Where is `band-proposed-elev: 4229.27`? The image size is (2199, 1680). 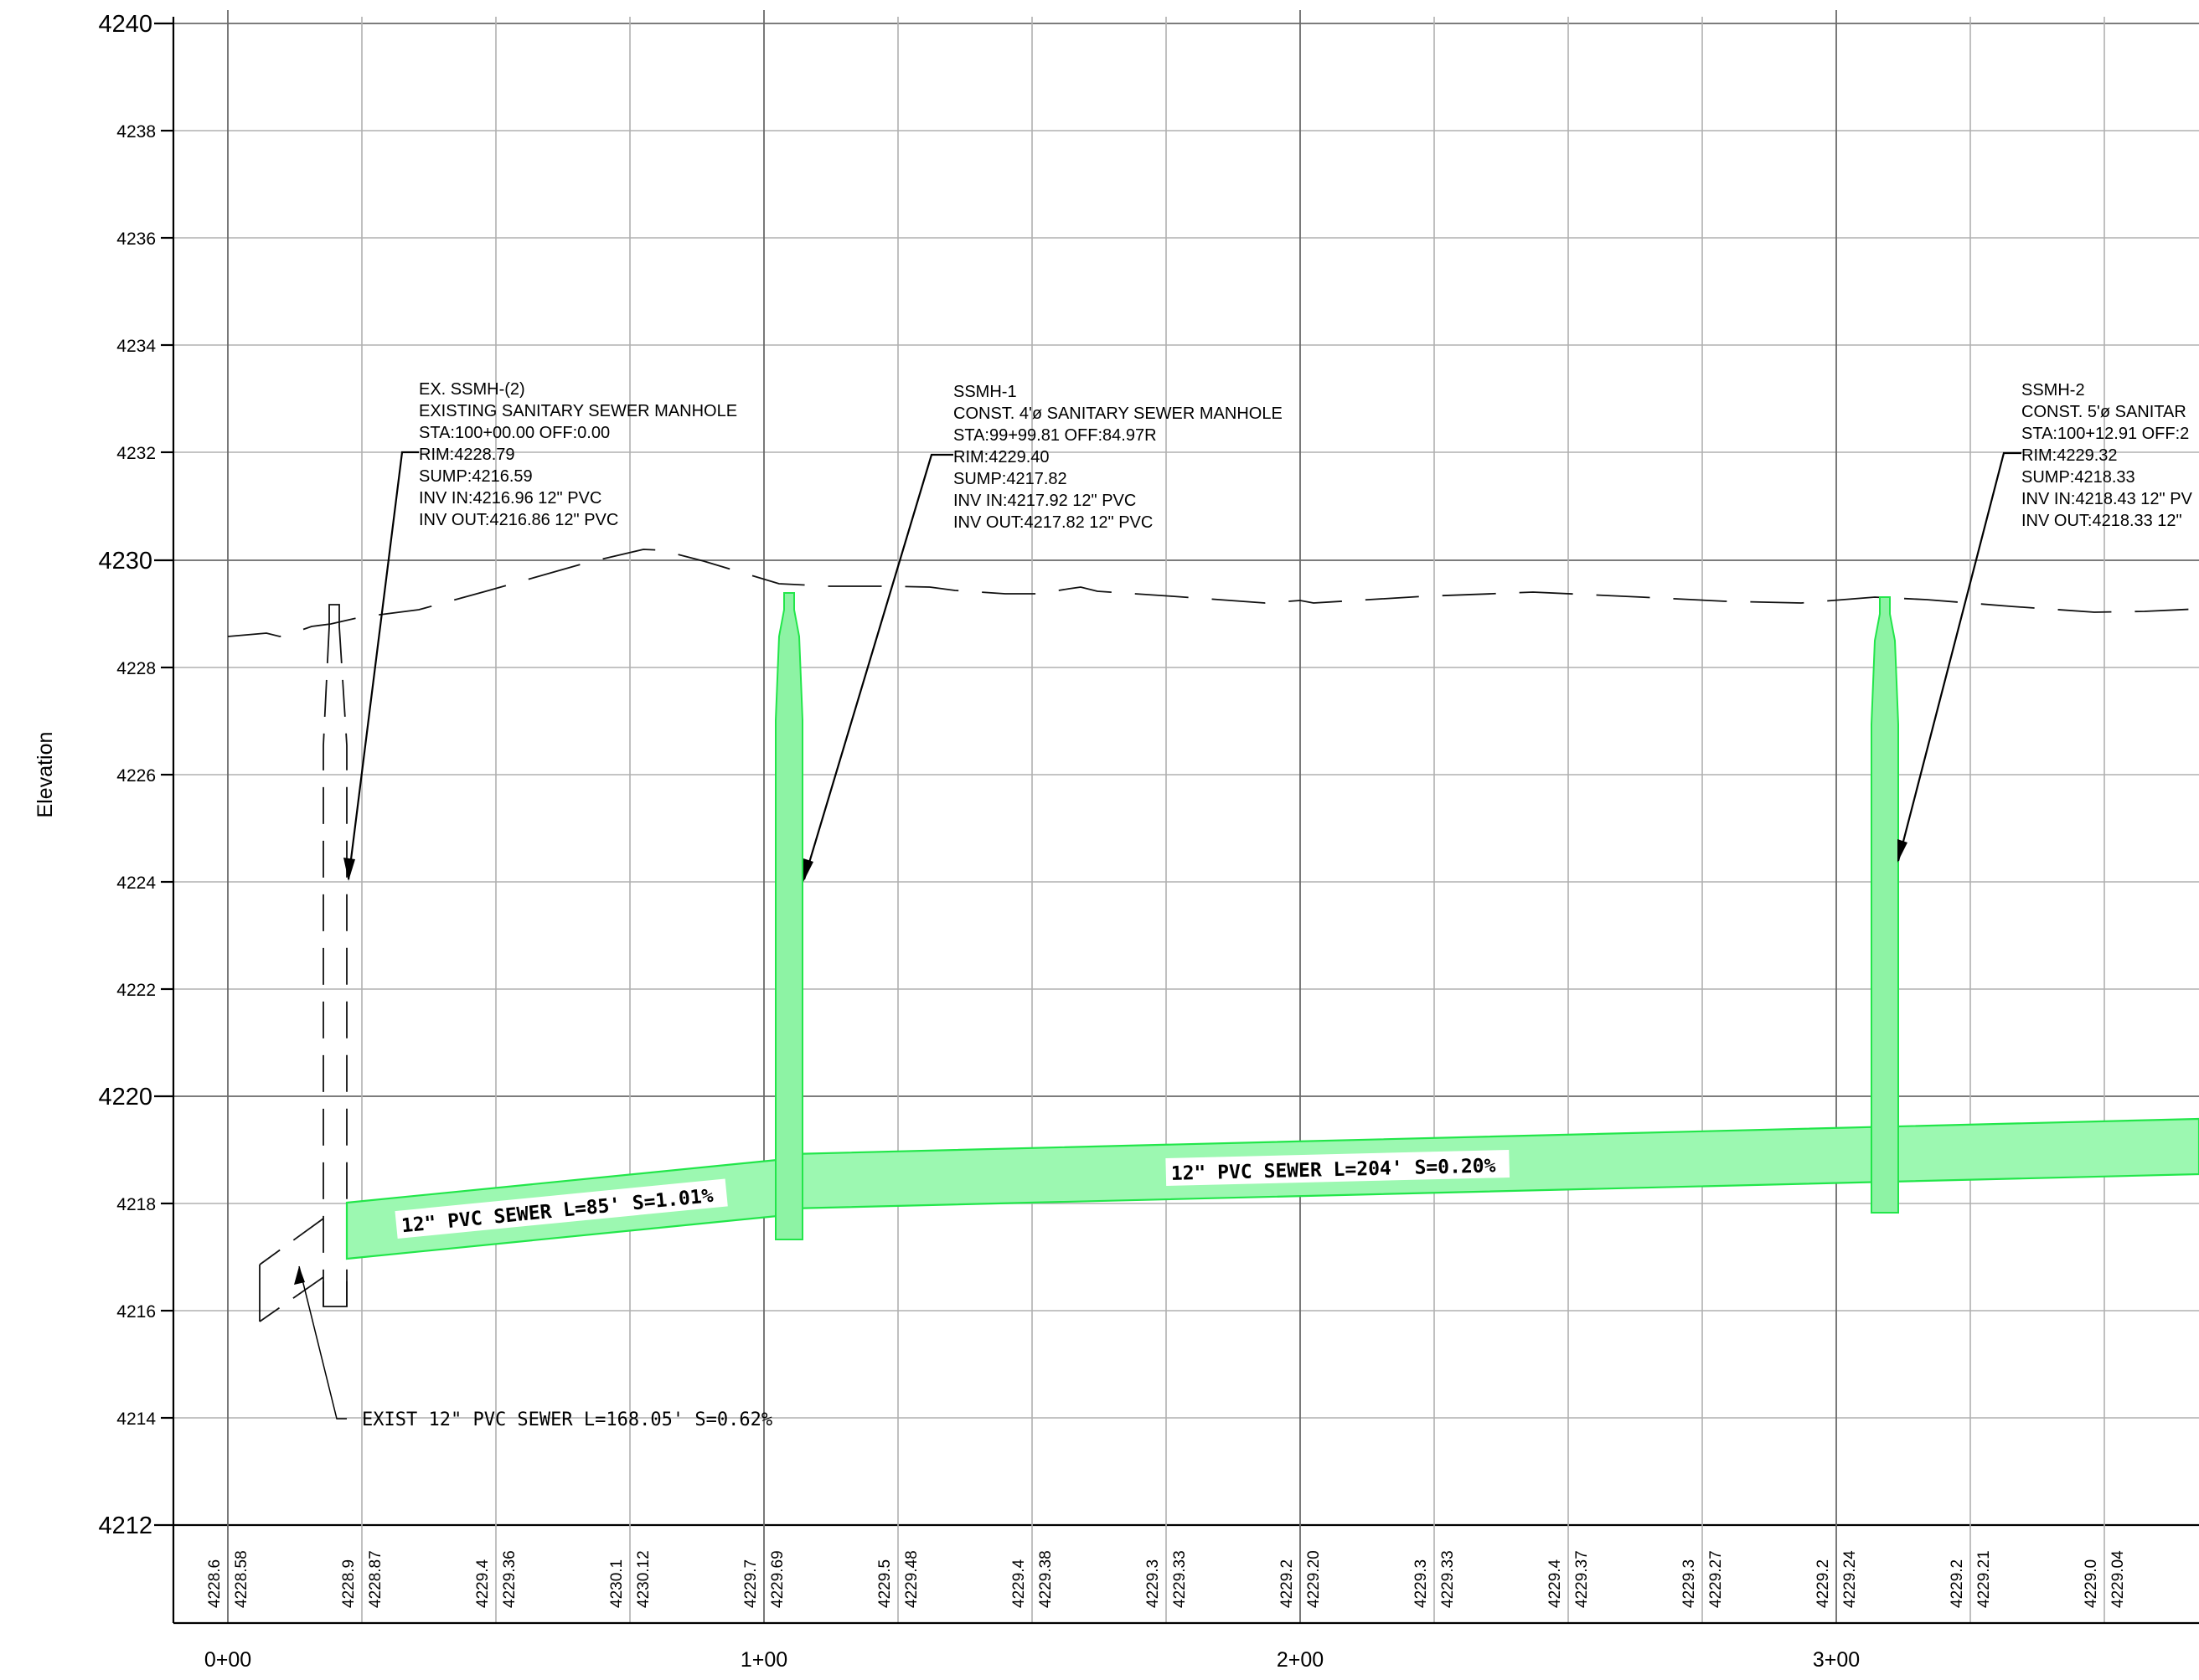
band-proposed-elev: 4229.27 is located at coordinates (1716, 1579).